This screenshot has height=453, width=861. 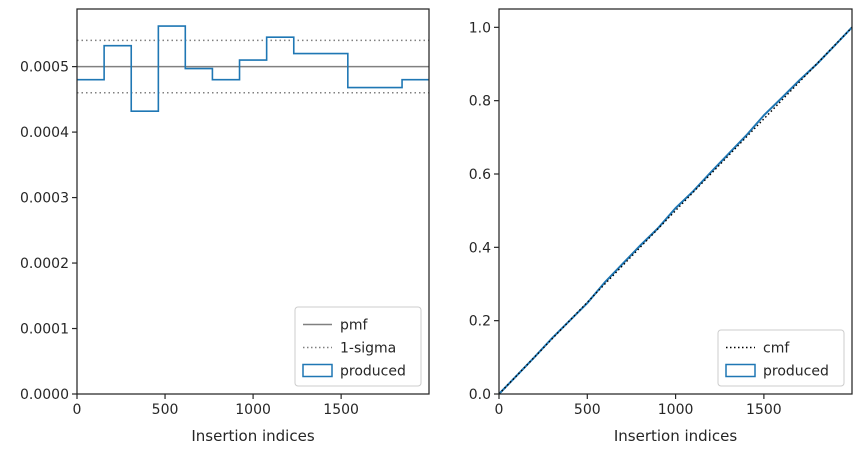 What do you see at coordinates (480, 322) in the screenshot?
I see `panel1-ytick-label: 0.2` at bounding box center [480, 322].